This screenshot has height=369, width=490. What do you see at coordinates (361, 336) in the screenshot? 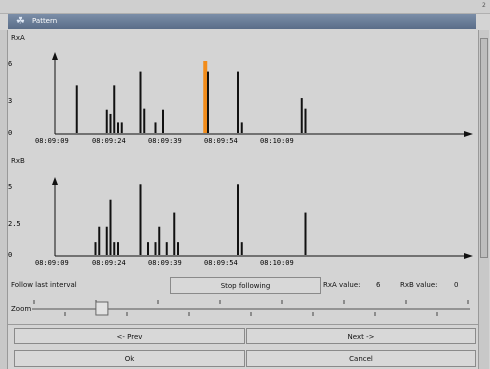
I see `next-button: Next ->` at bounding box center [361, 336].